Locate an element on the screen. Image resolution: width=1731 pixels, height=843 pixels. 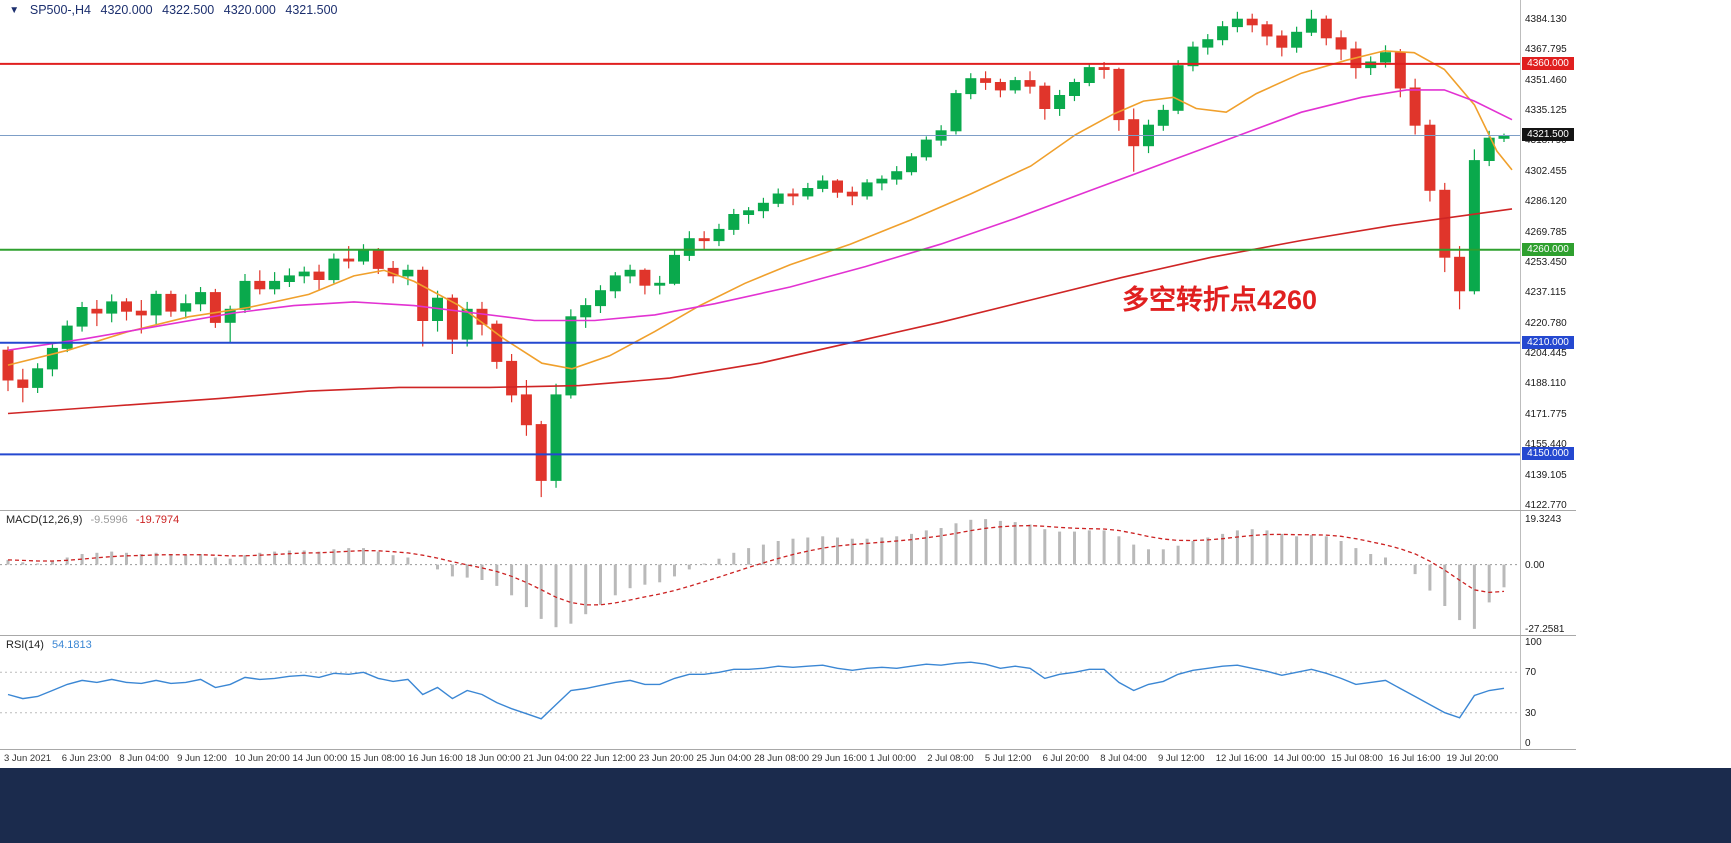
price-axis-label: 4351.460 is located at coordinates (1546, 80).